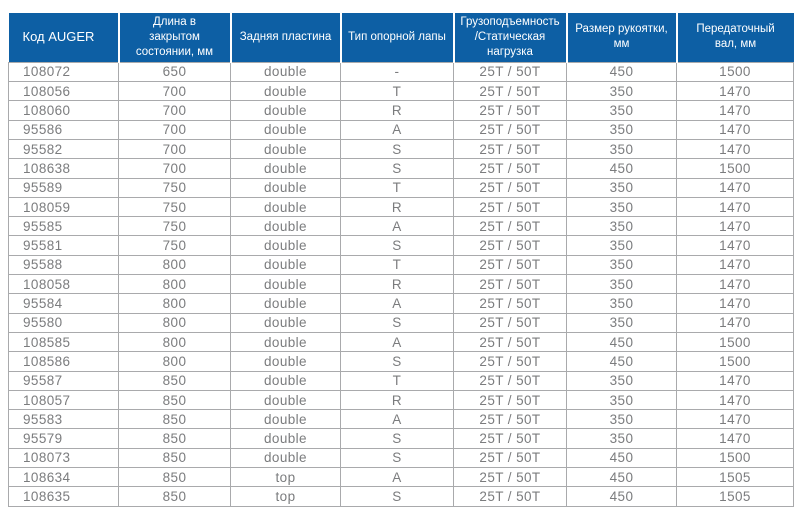 This screenshot has height=526, width=800. I want to click on table-cell-auger_code: 108057, so click(63, 400).